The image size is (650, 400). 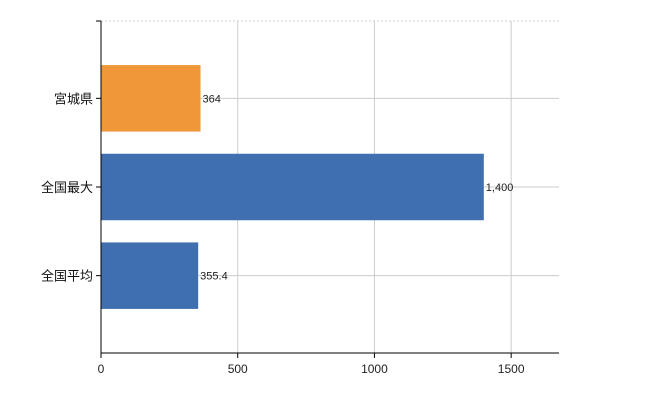 What do you see at coordinates (238, 369) in the screenshot?
I see `x-tick-label: 500` at bounding box center [238, 369].